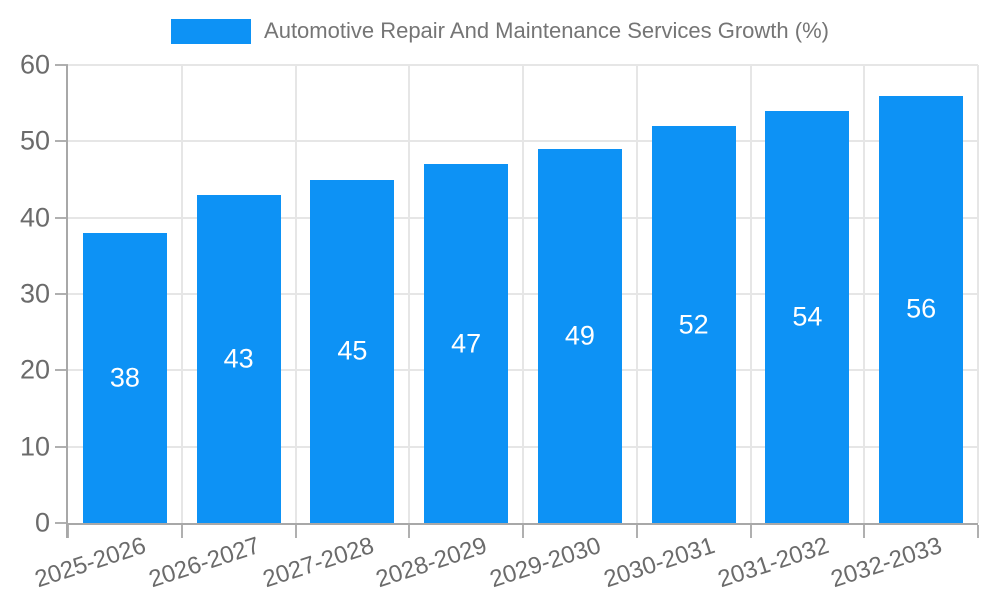 Image resolution: width=1000 pixels, height=600 pixels. I want to click on bar-value-label: 43, so click(238, 358).